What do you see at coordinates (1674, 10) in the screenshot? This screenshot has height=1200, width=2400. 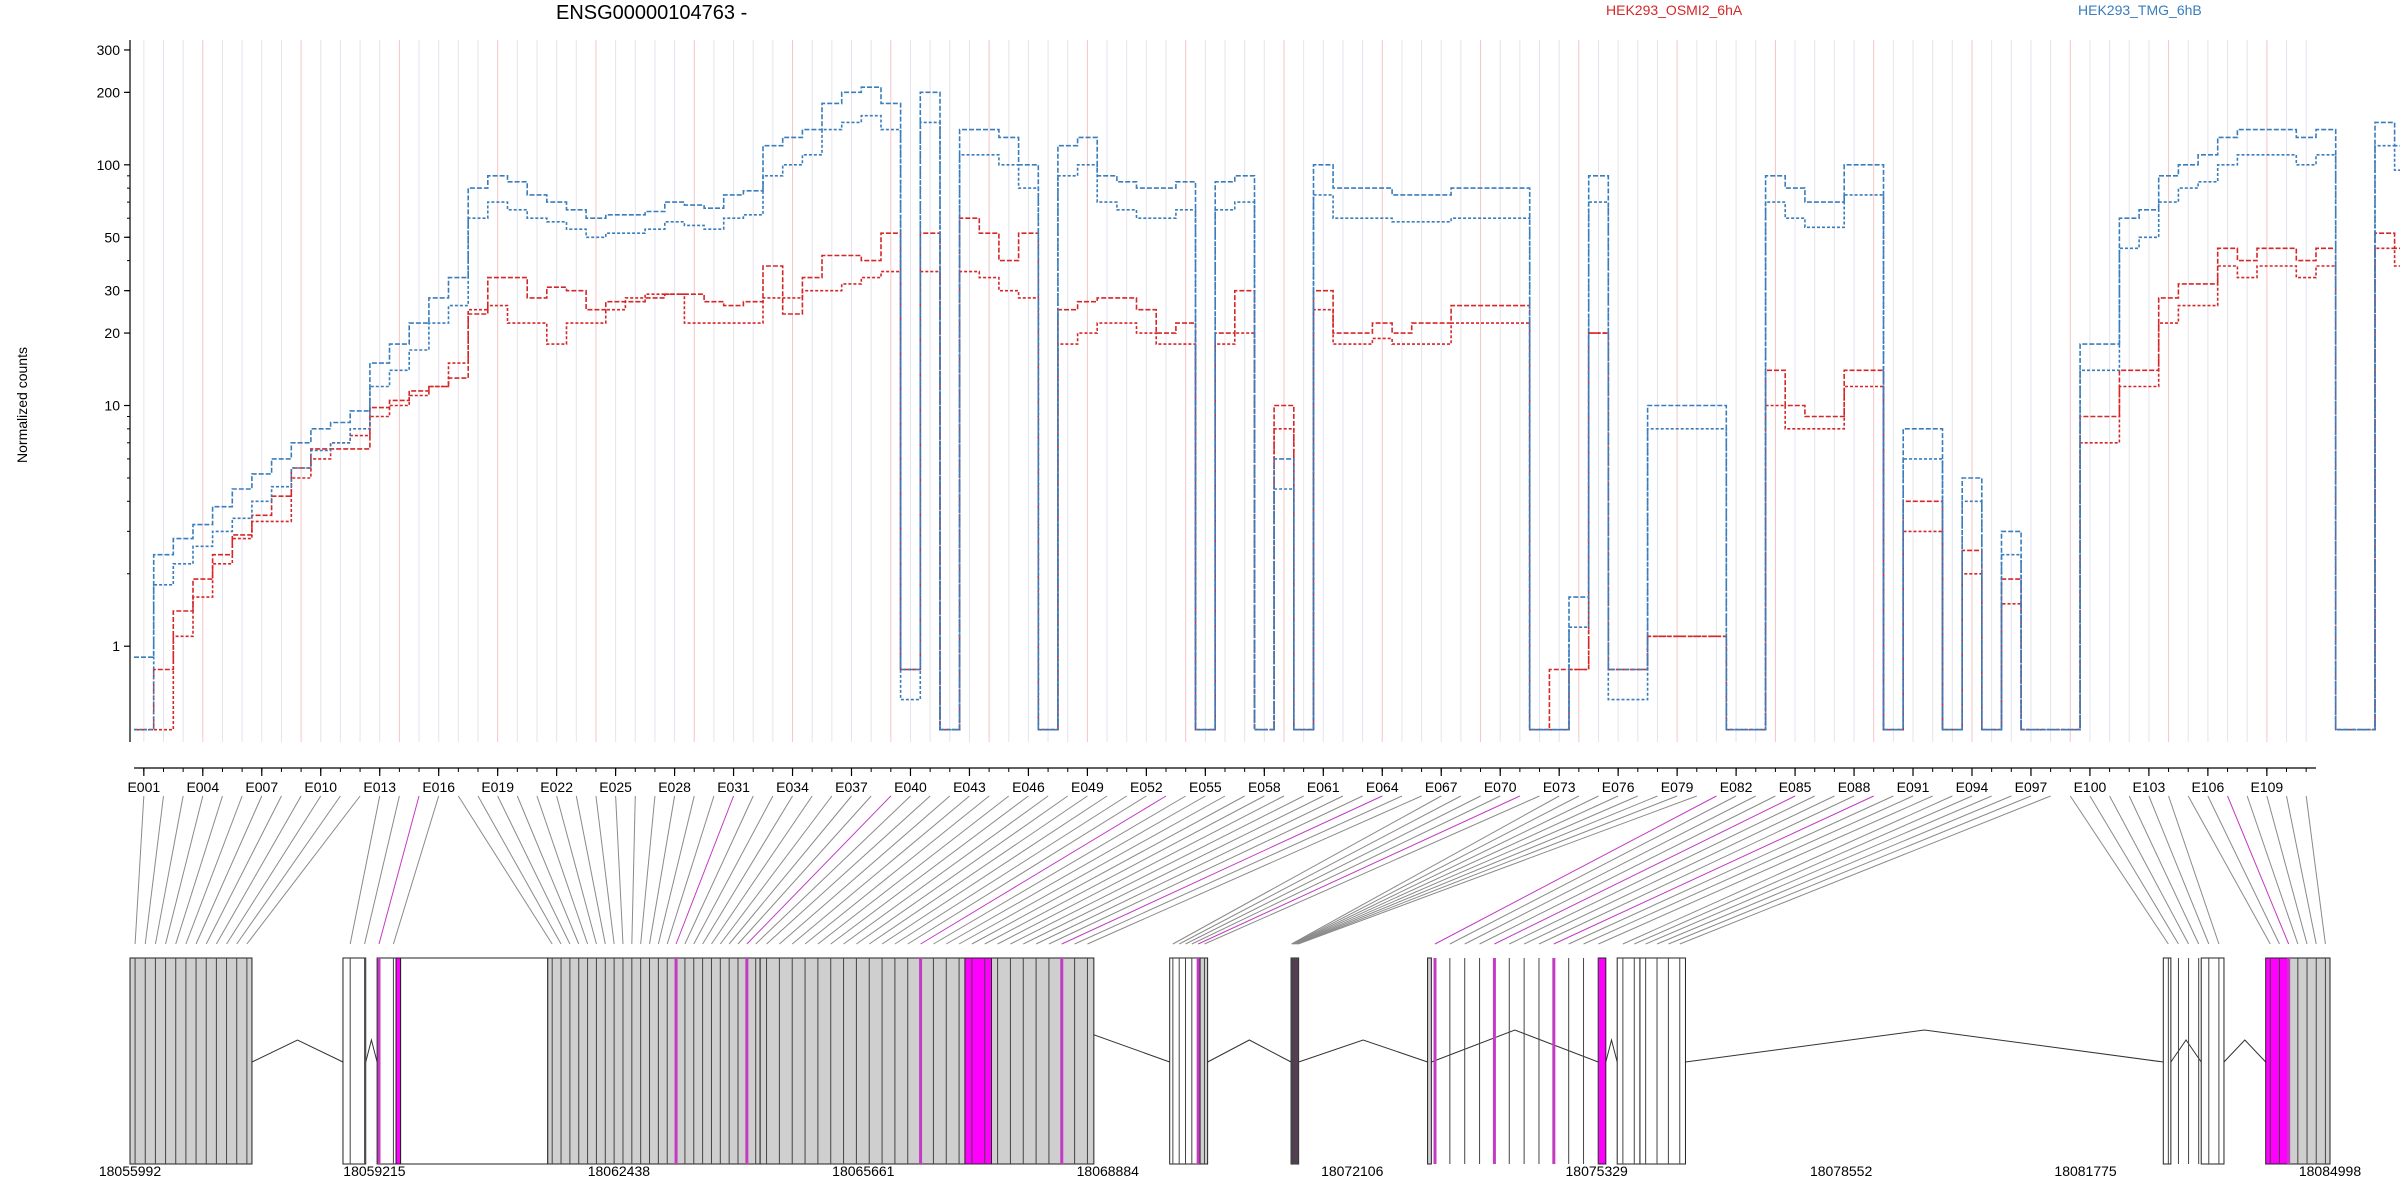 I see `legend-osmi2: HEK293_OSMI2_6hA` at bounding box center [1674, 10].